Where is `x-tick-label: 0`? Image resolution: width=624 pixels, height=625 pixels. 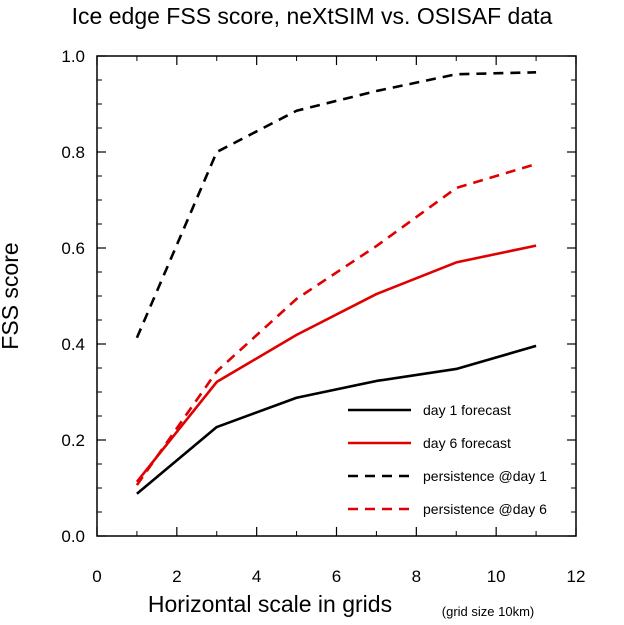
x-tick-label: 0 is located at coordinates (96, 576).